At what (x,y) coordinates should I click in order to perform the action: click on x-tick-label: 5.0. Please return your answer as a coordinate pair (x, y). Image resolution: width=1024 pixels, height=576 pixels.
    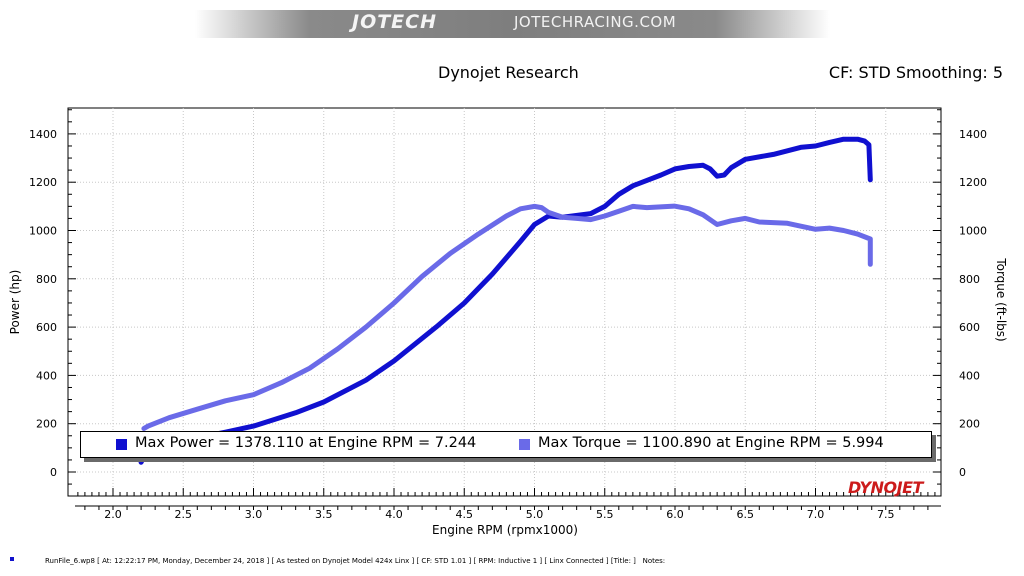
    Looking at the image, I should click on (535, 514).